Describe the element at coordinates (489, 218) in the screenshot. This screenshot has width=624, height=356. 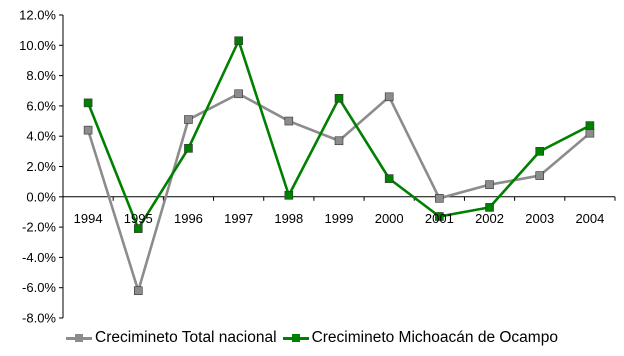
I see `x-tick-label: 2002` at that location.